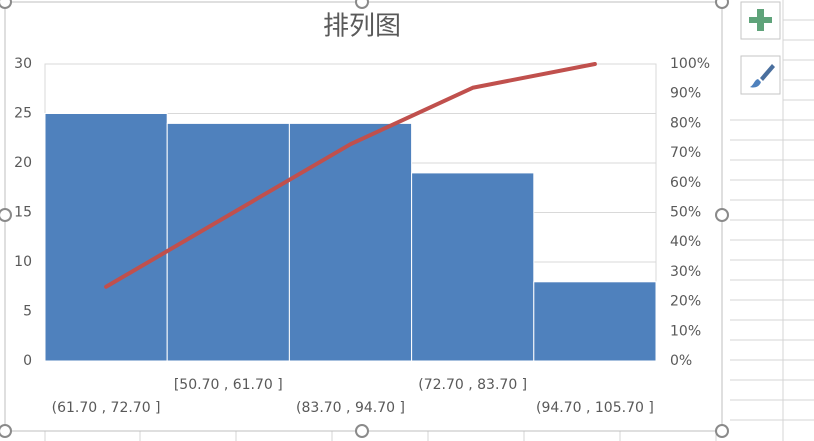 The image size is (814, 441). I want to click on y2-tick-label: 70%, so click(685, 153).